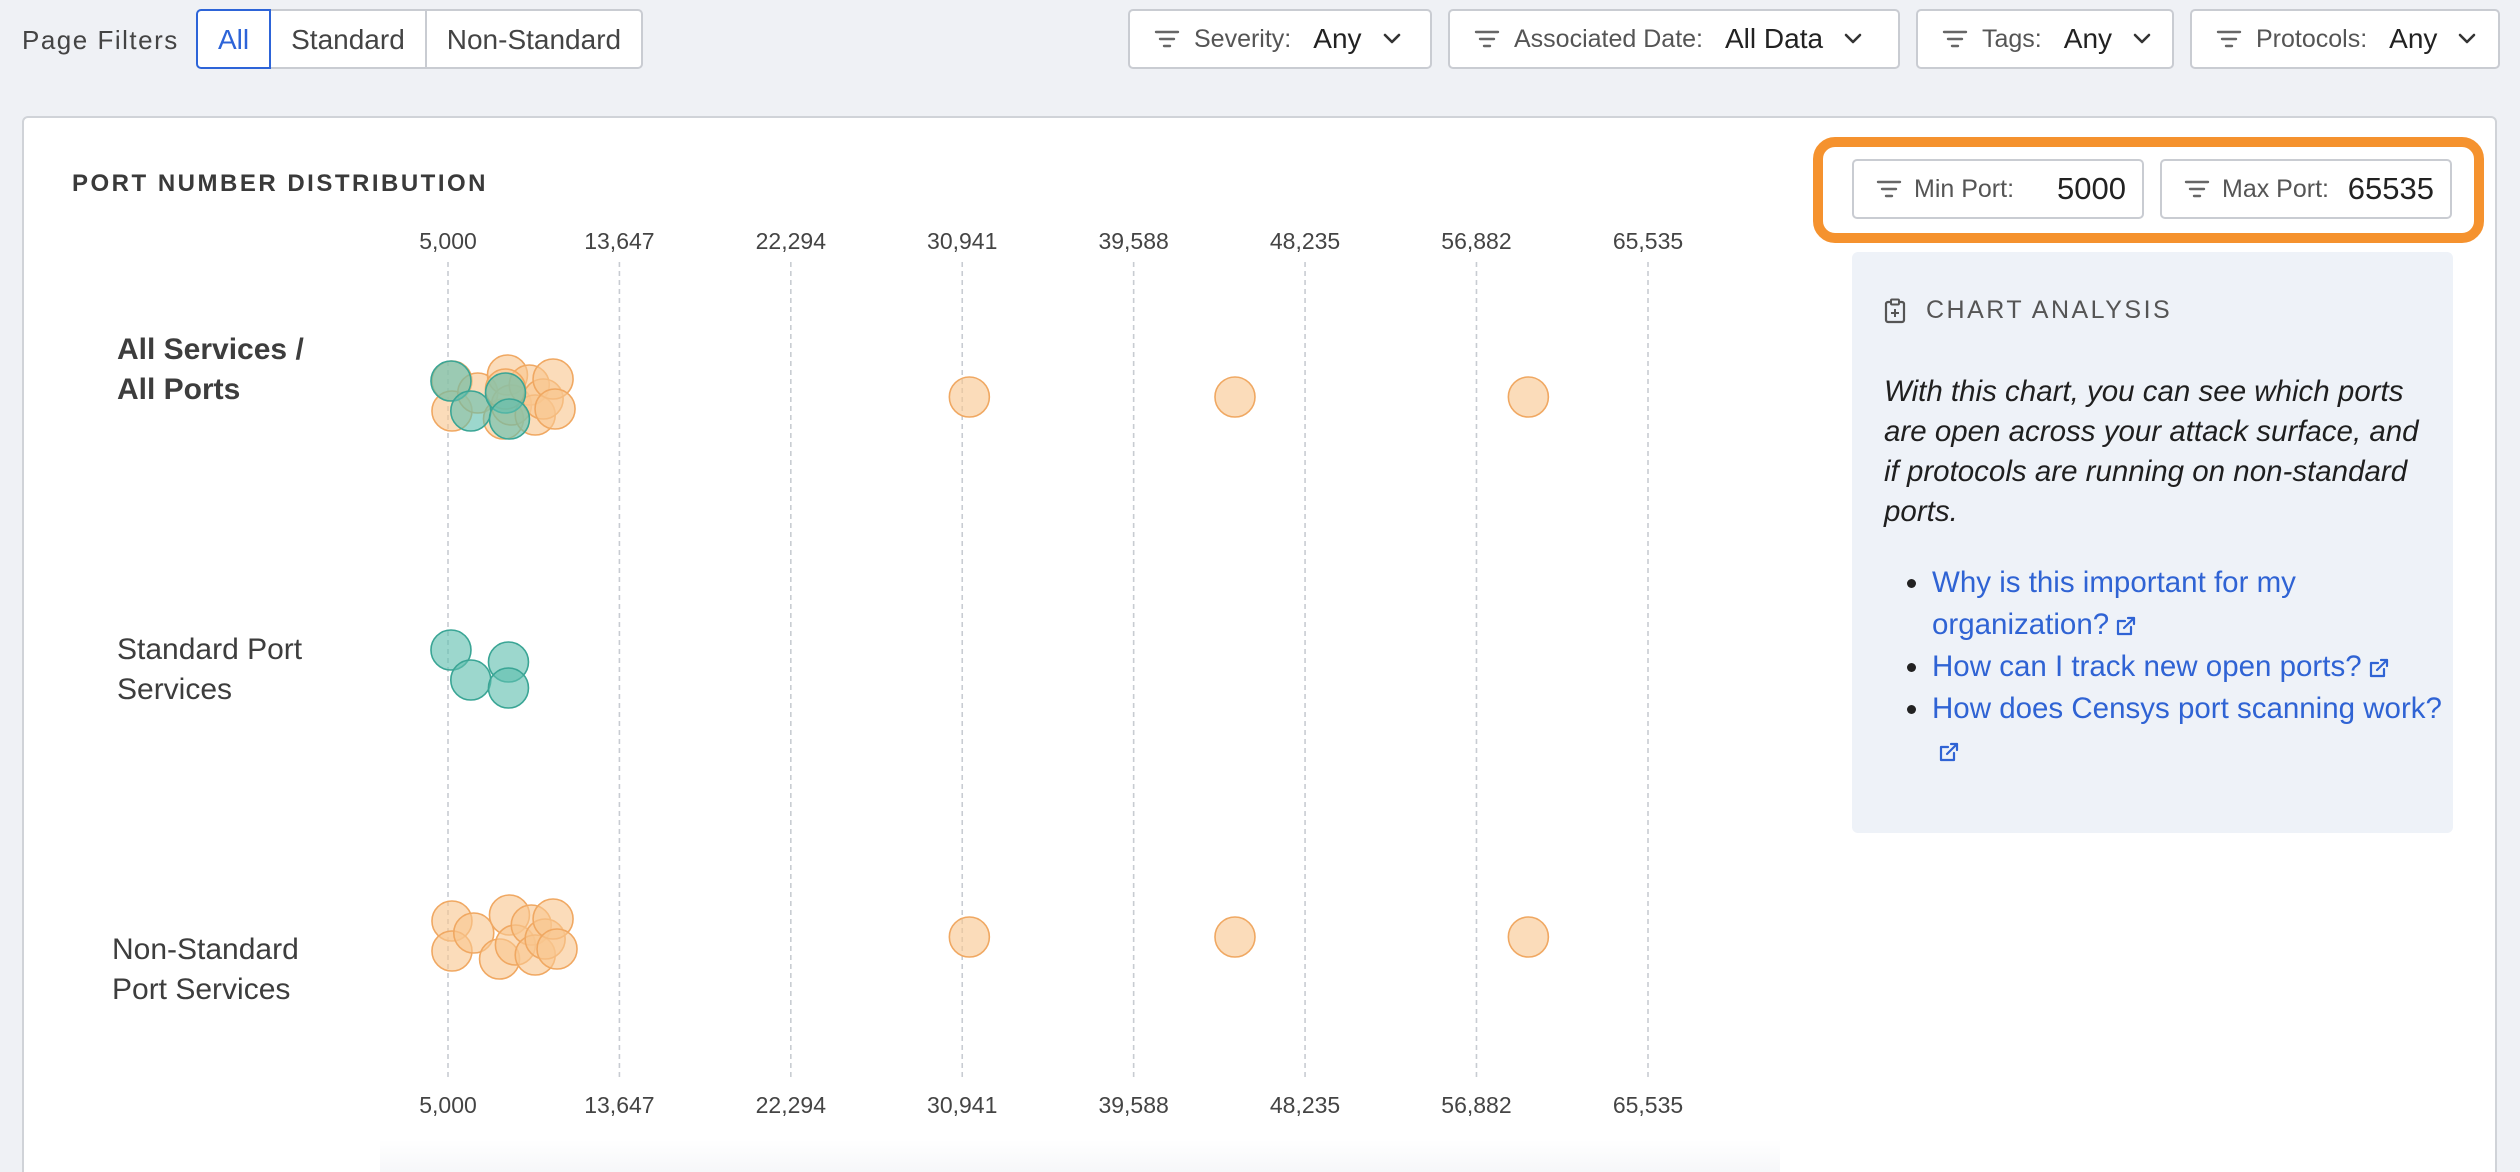  Describe the element at coordinates (1964, 188) in the screenshot. I see `min-port-label: Min Port:` at that location.